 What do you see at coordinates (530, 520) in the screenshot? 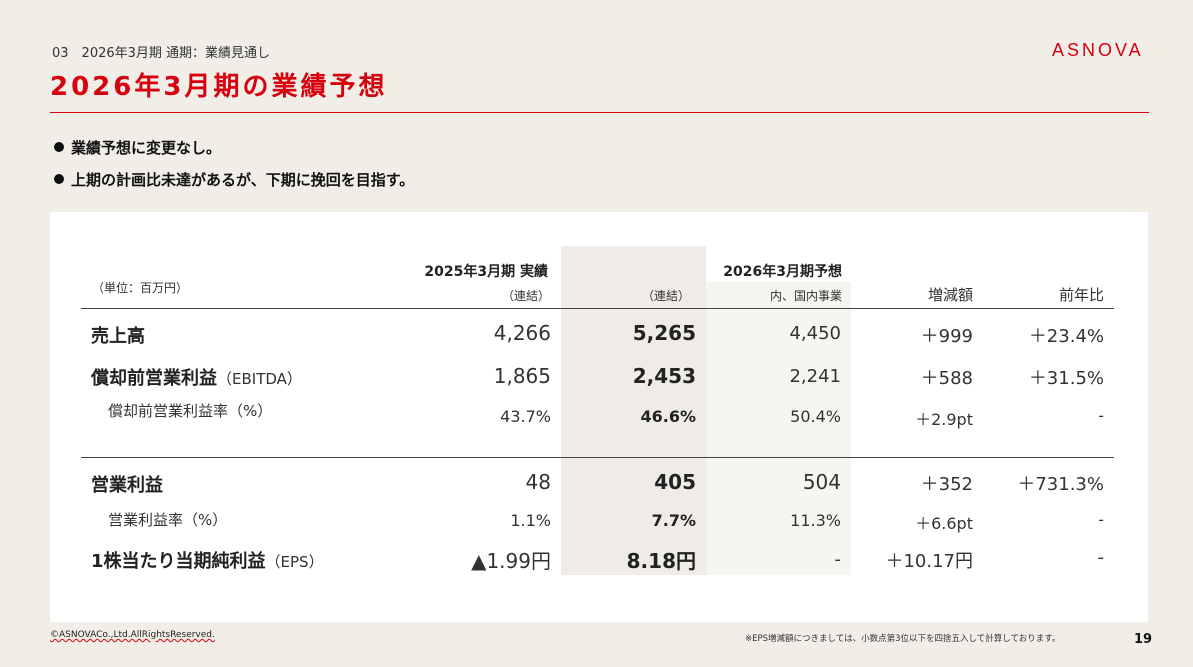
I see `actual-value: 1.1%` at bounding box center [530, 520].